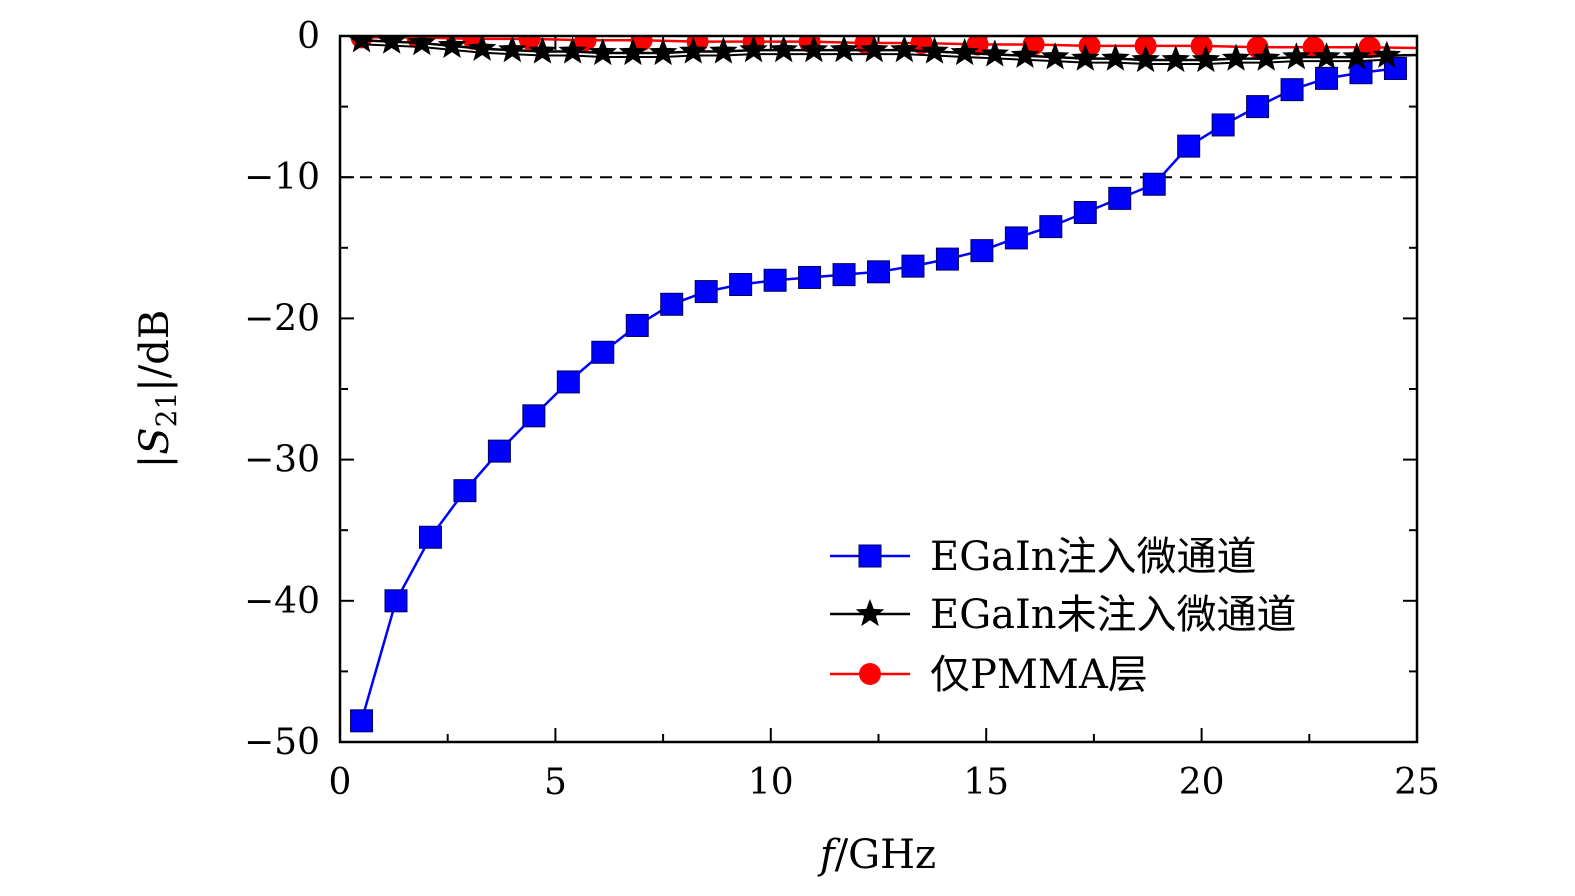 The height and width of the screenshot is (896, 1575). I want to click on x-axis-label: f/GHz, so click(876, 855).